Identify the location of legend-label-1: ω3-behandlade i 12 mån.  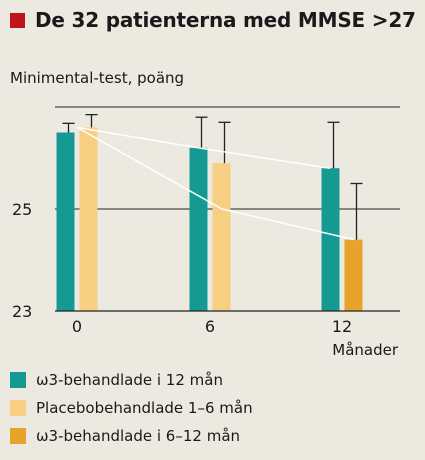
(129, 380).